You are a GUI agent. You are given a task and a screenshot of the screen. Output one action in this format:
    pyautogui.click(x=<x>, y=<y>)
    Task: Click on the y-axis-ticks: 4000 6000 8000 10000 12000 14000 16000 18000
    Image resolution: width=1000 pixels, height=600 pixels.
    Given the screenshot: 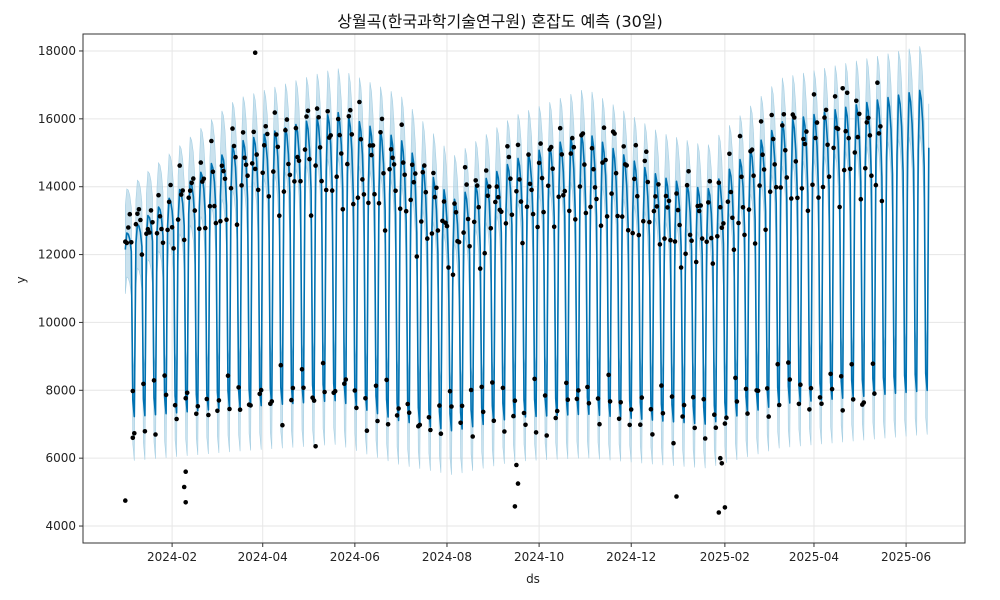 What is the action you would take?
    pyautogui.click(x=60, y=288)
    